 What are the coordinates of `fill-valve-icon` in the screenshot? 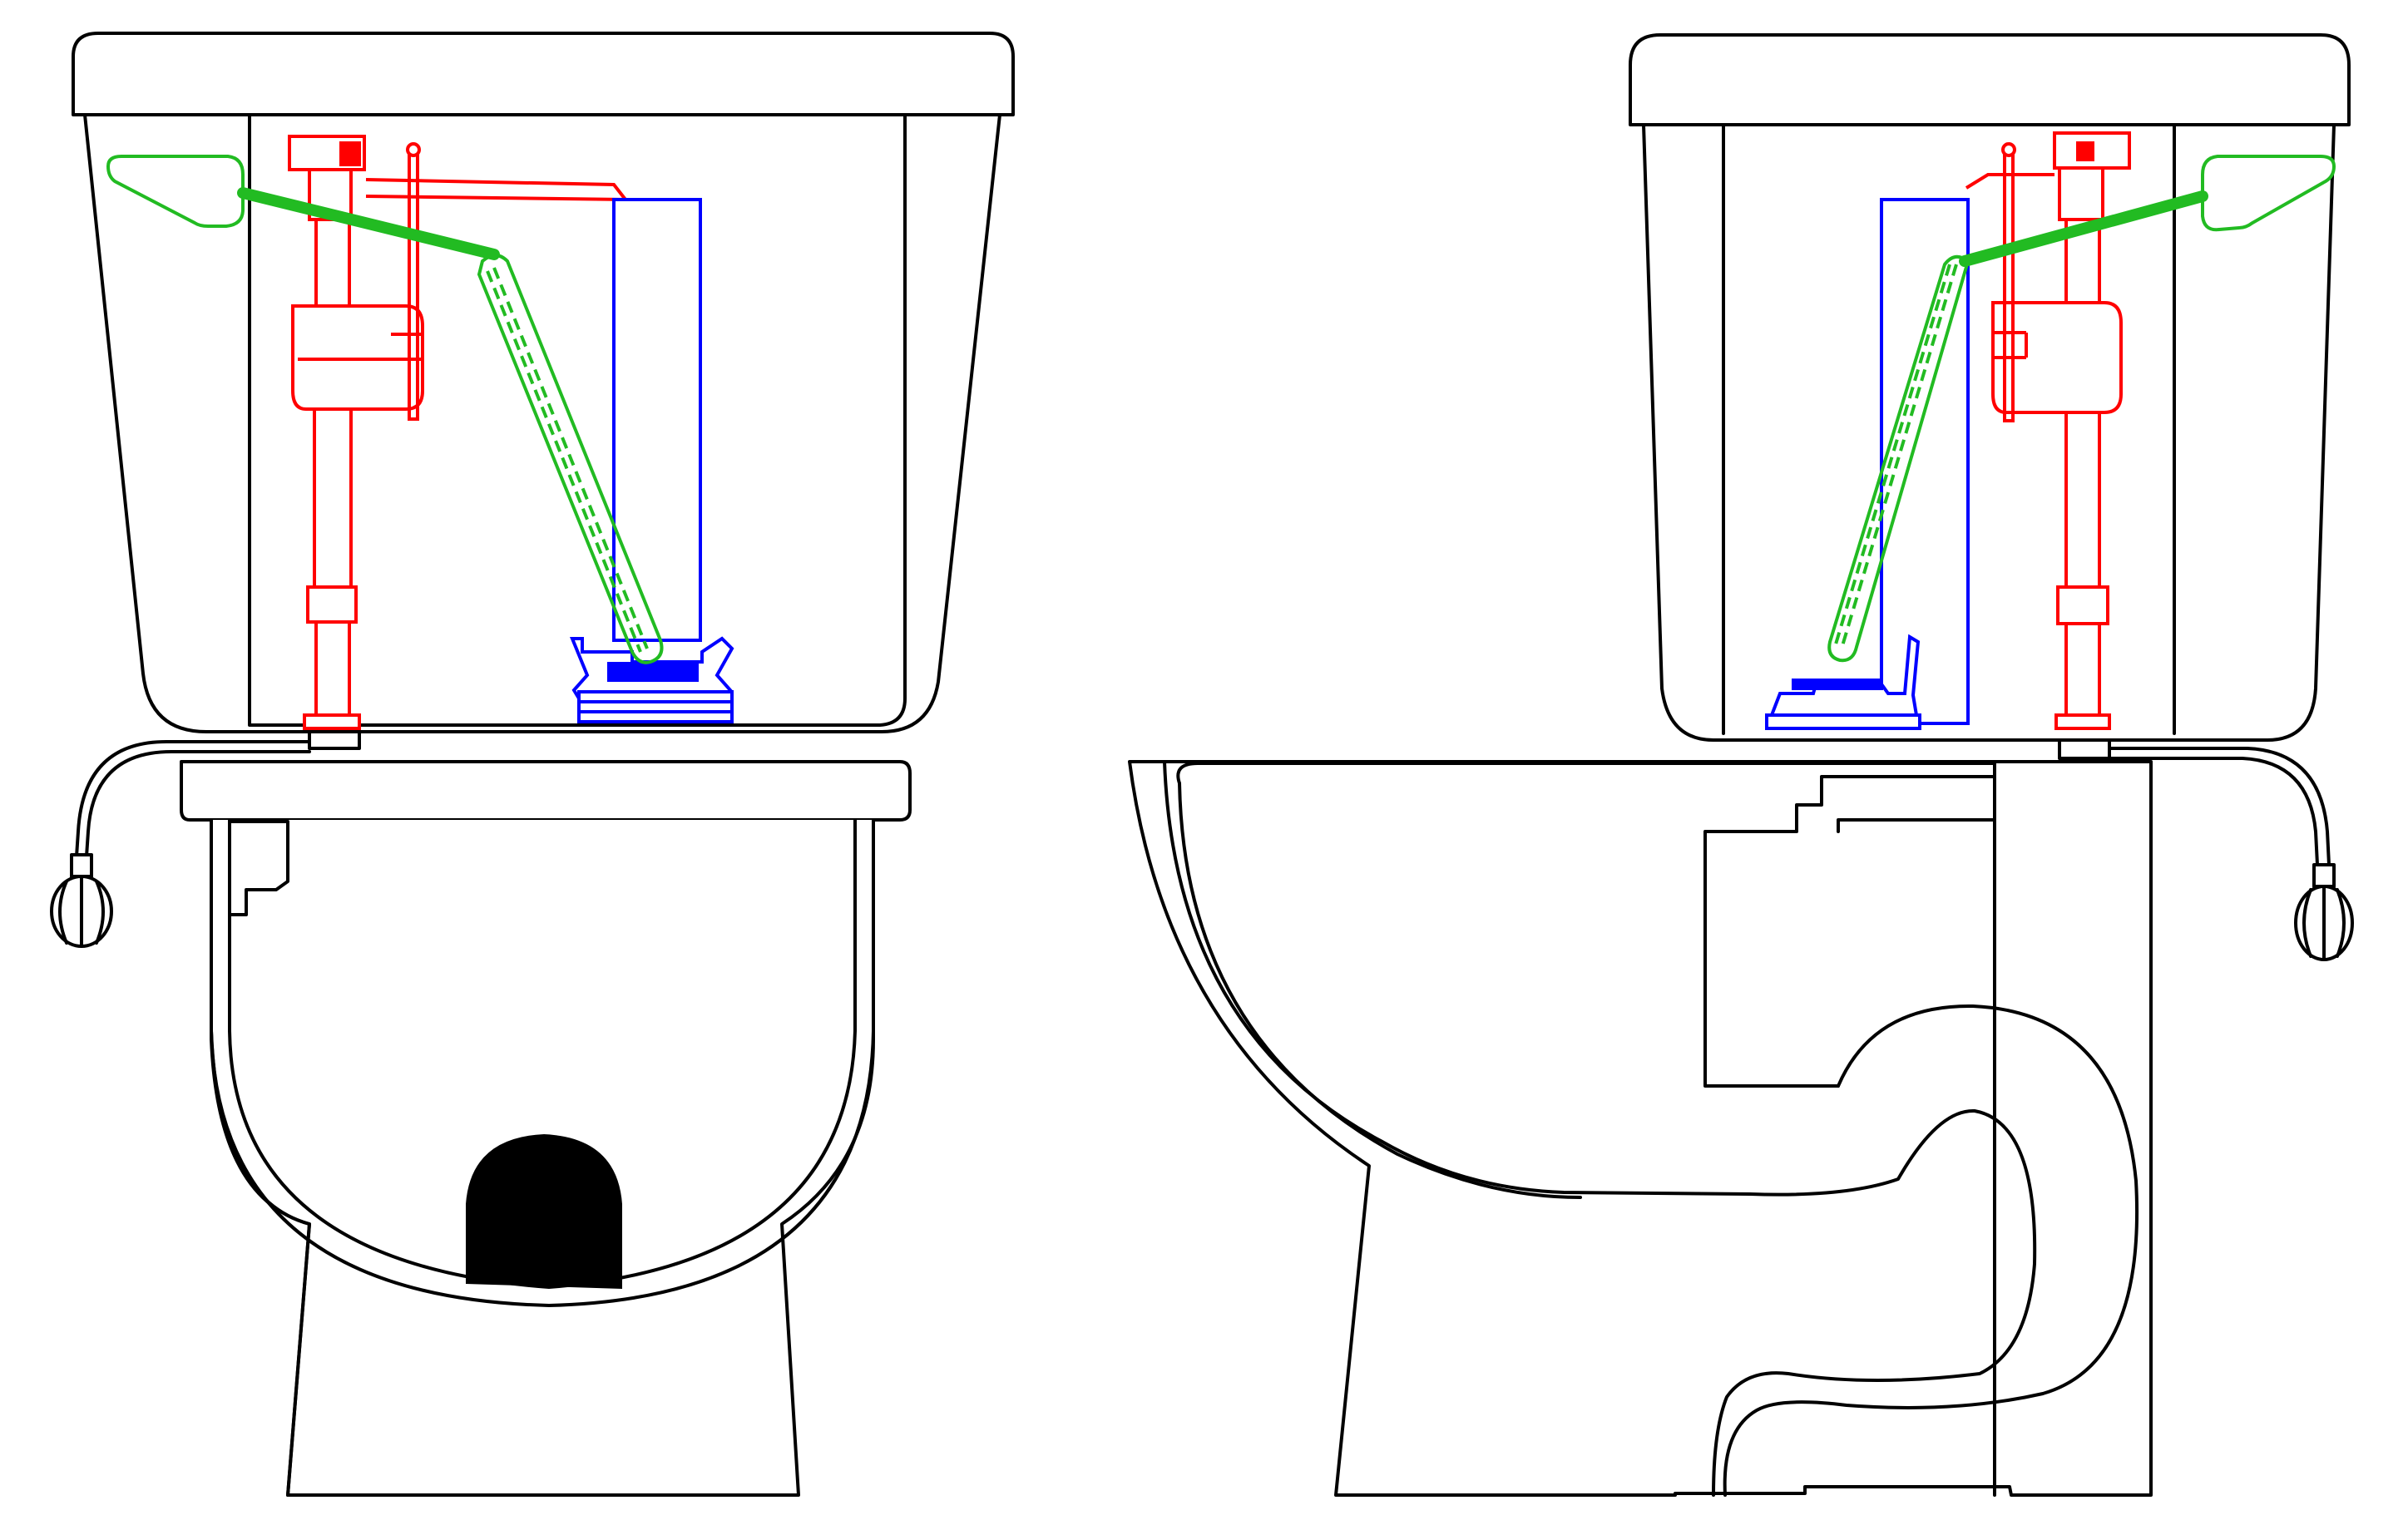 It's located at (459, 432).